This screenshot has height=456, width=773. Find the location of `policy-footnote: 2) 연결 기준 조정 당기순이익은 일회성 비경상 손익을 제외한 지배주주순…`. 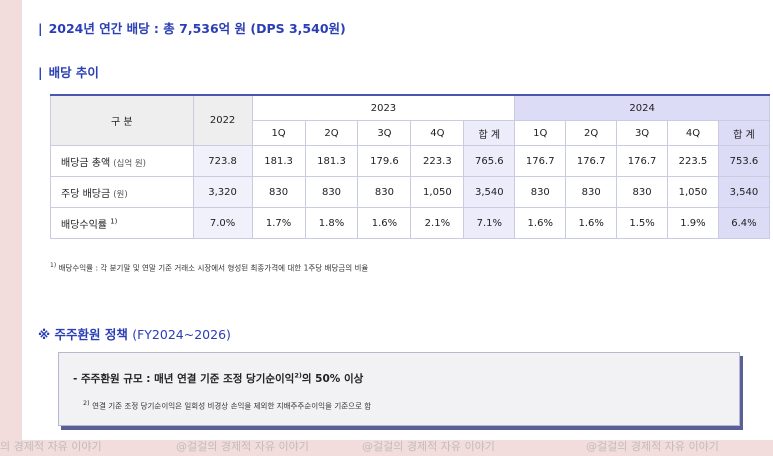

policy-footnote: 2) 연결 기준 조정 당기순이익은 일회성 비경상 손익을 제외한 지배주주순… is located at coordinates (227, 405).